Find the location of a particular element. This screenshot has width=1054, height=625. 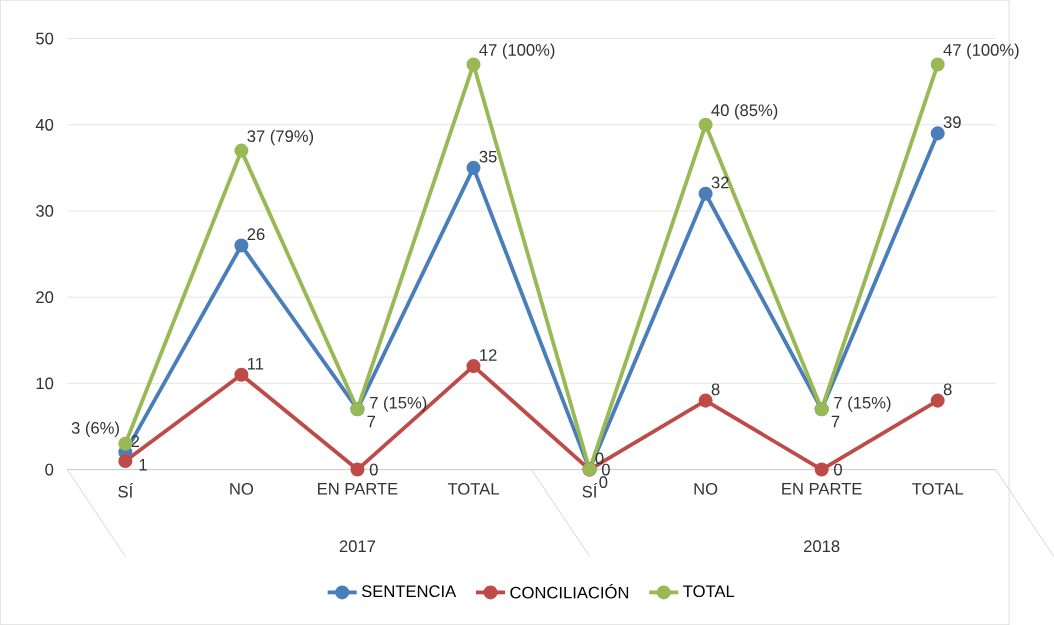

data-label: 40 (85%) is located at coordinates (744, 111).